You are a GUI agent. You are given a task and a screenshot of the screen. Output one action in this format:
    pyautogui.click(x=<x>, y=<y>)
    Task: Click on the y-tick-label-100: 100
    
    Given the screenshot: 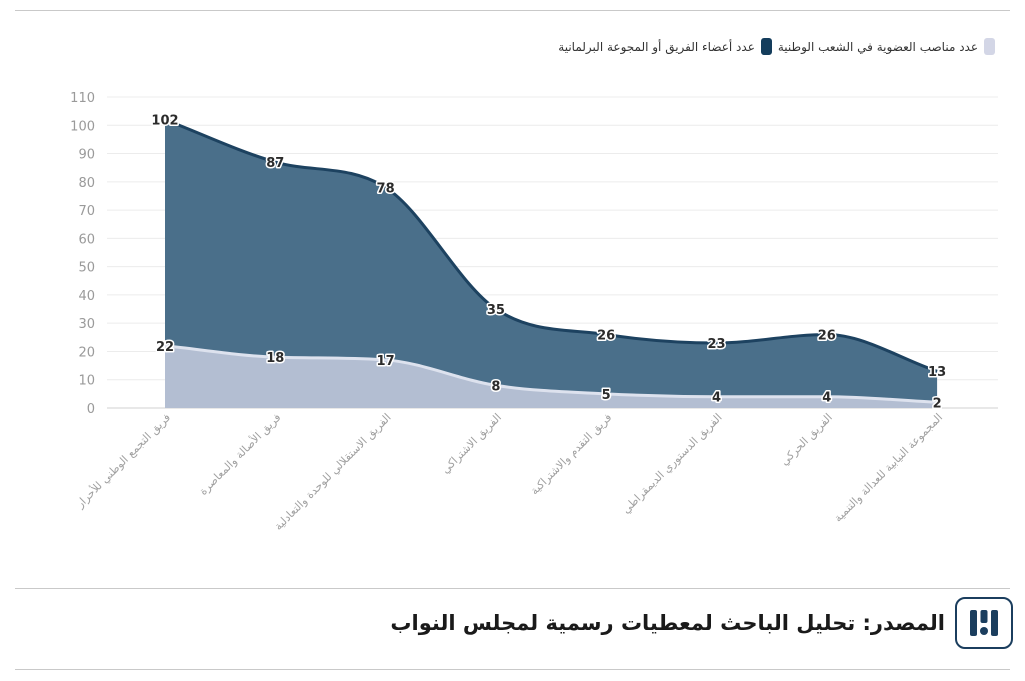 What is the action you would take?
    pyautogui.click(x=82, y=126)
    